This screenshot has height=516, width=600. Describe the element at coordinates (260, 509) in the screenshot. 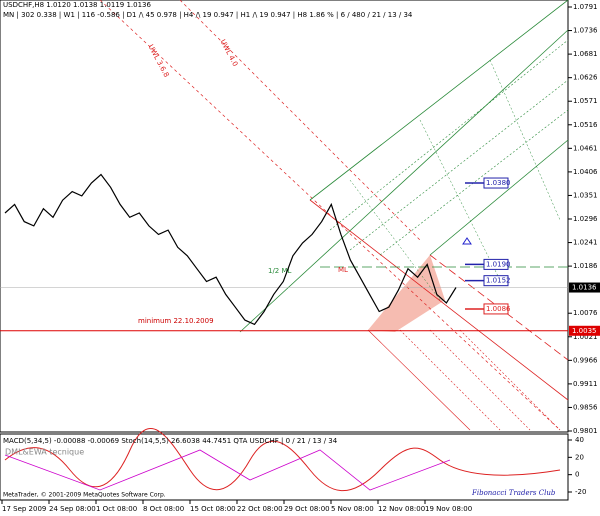

I see `time-label: 22 Oct 08:00` at that location.